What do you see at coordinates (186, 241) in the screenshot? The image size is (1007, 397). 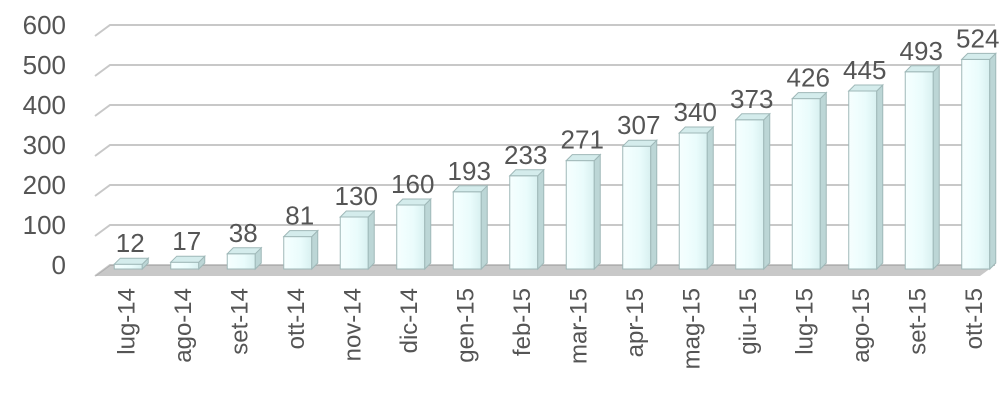 I see `data-label: 17` at bounding box center [186, 241].